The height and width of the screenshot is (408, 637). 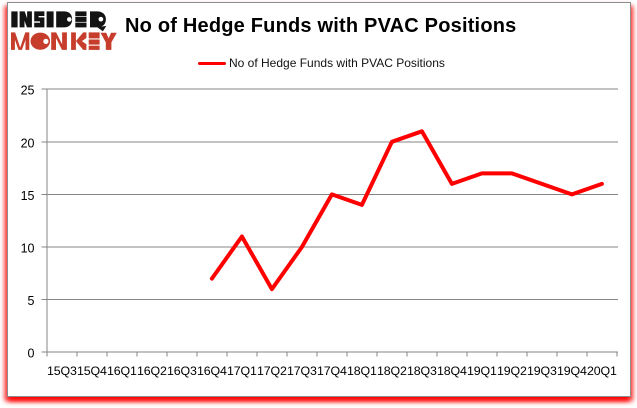 What do you see at coordinates (512, 371) in the screenshot?
I see `svg-text: 19Q2` at bounding box center [512, 371].